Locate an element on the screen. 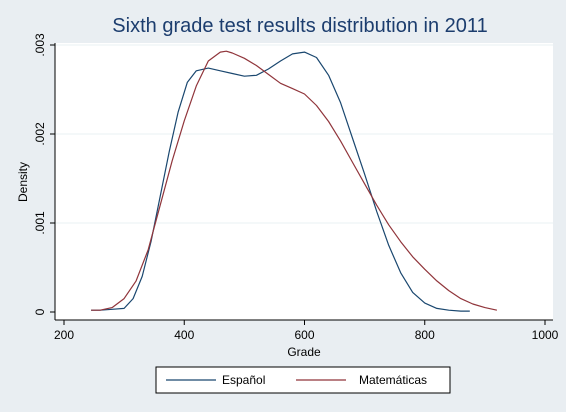  legend: Español Matemáticas is located at coordinates (296, 380).